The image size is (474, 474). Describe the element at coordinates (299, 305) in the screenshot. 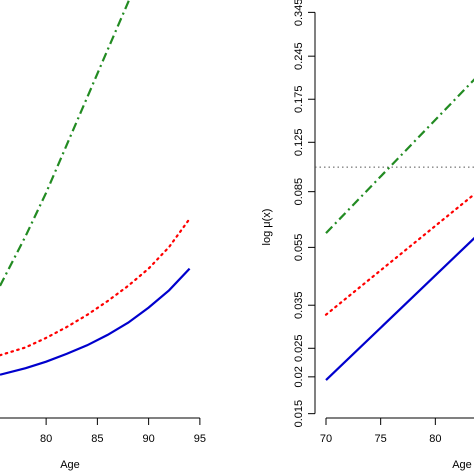

I see `y-tick-label: 0.035` at that location.